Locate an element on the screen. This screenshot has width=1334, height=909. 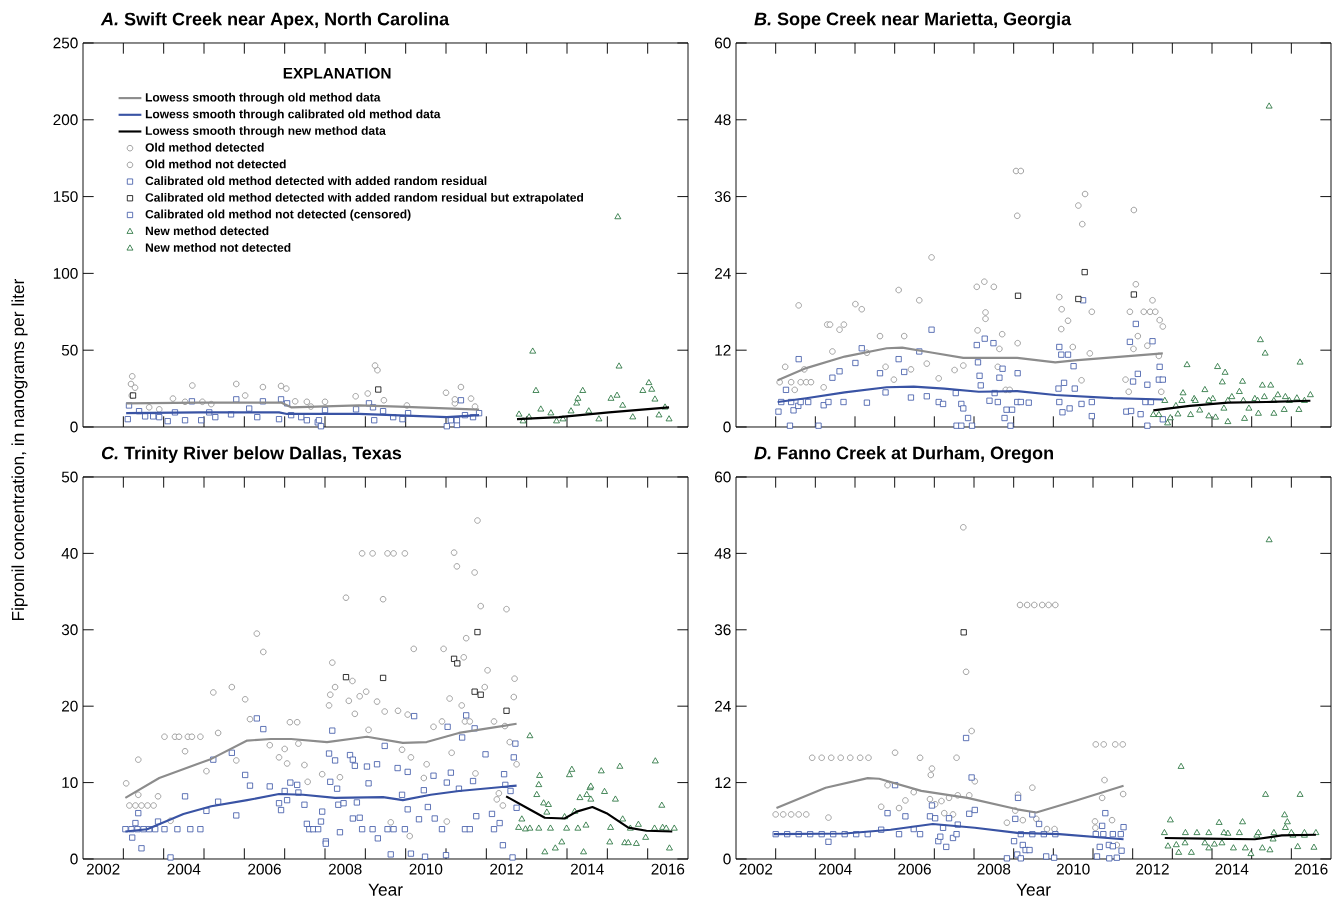
y-axis-title: Fipronil concentration, in nanograms per liter is located at coordinates (19, 449).